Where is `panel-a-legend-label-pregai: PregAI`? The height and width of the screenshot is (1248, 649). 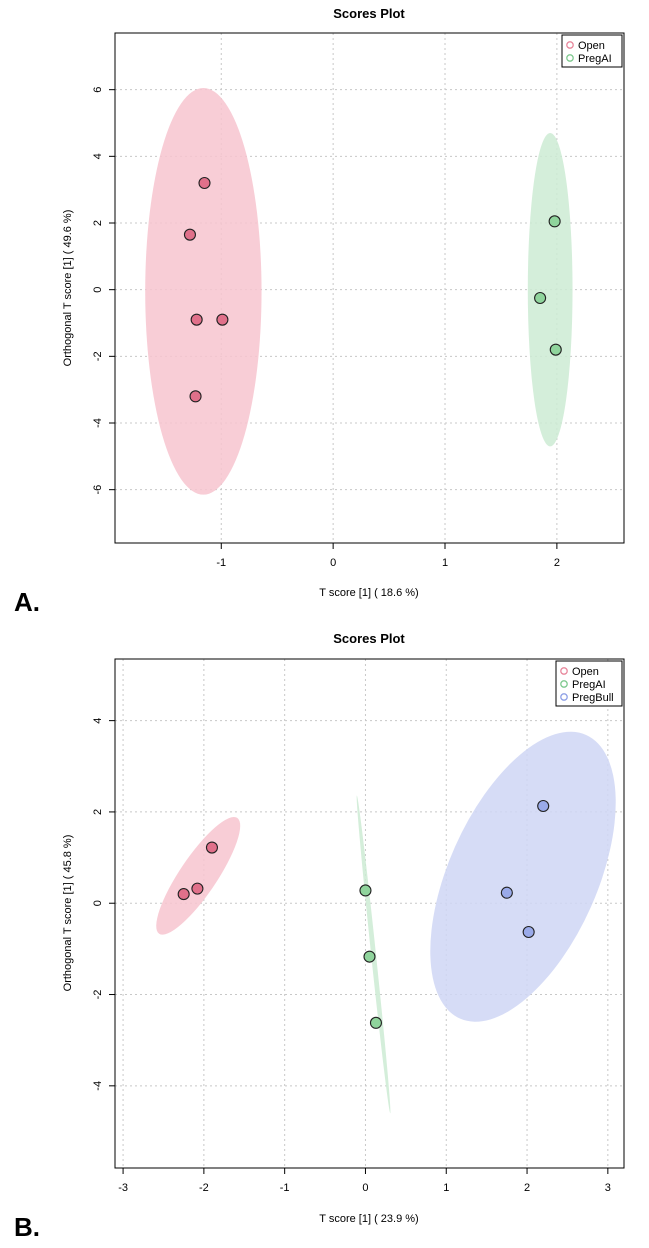 panel-a-legend-label-pregai: PregAI is located at coordinates (595, 59).